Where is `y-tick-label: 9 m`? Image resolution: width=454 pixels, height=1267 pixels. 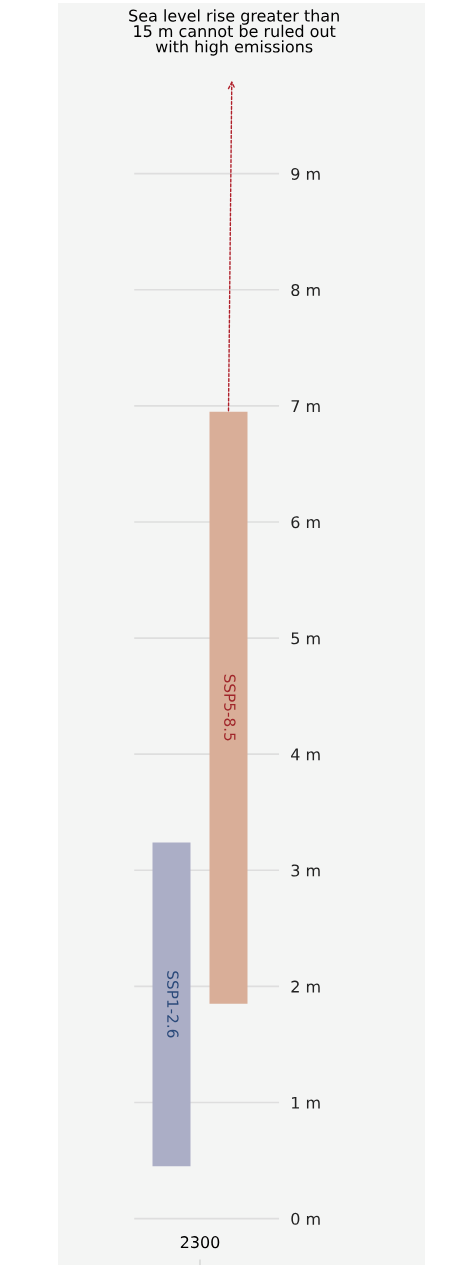 y-tick-label: 9 m is located at coordinates (305, 173).